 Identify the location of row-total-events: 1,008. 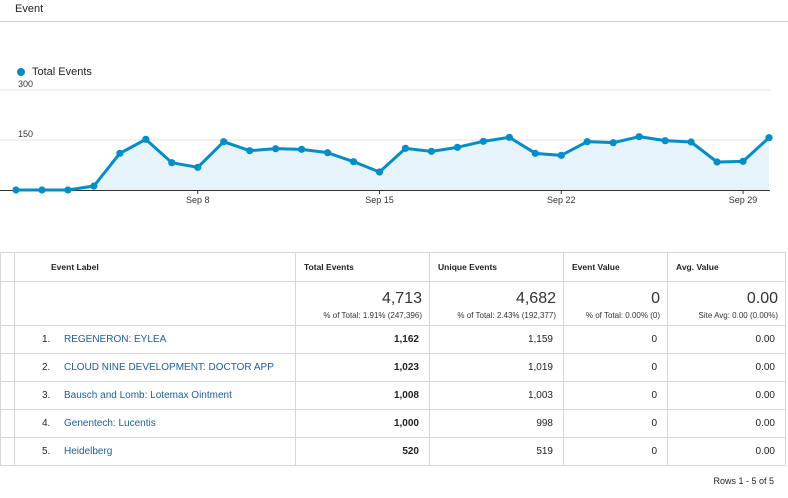
(362, 395).